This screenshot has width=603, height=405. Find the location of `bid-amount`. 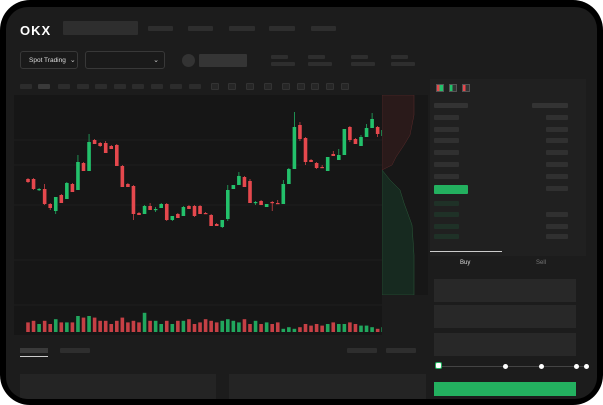

bid-amount is located at coordinates (557, 214).